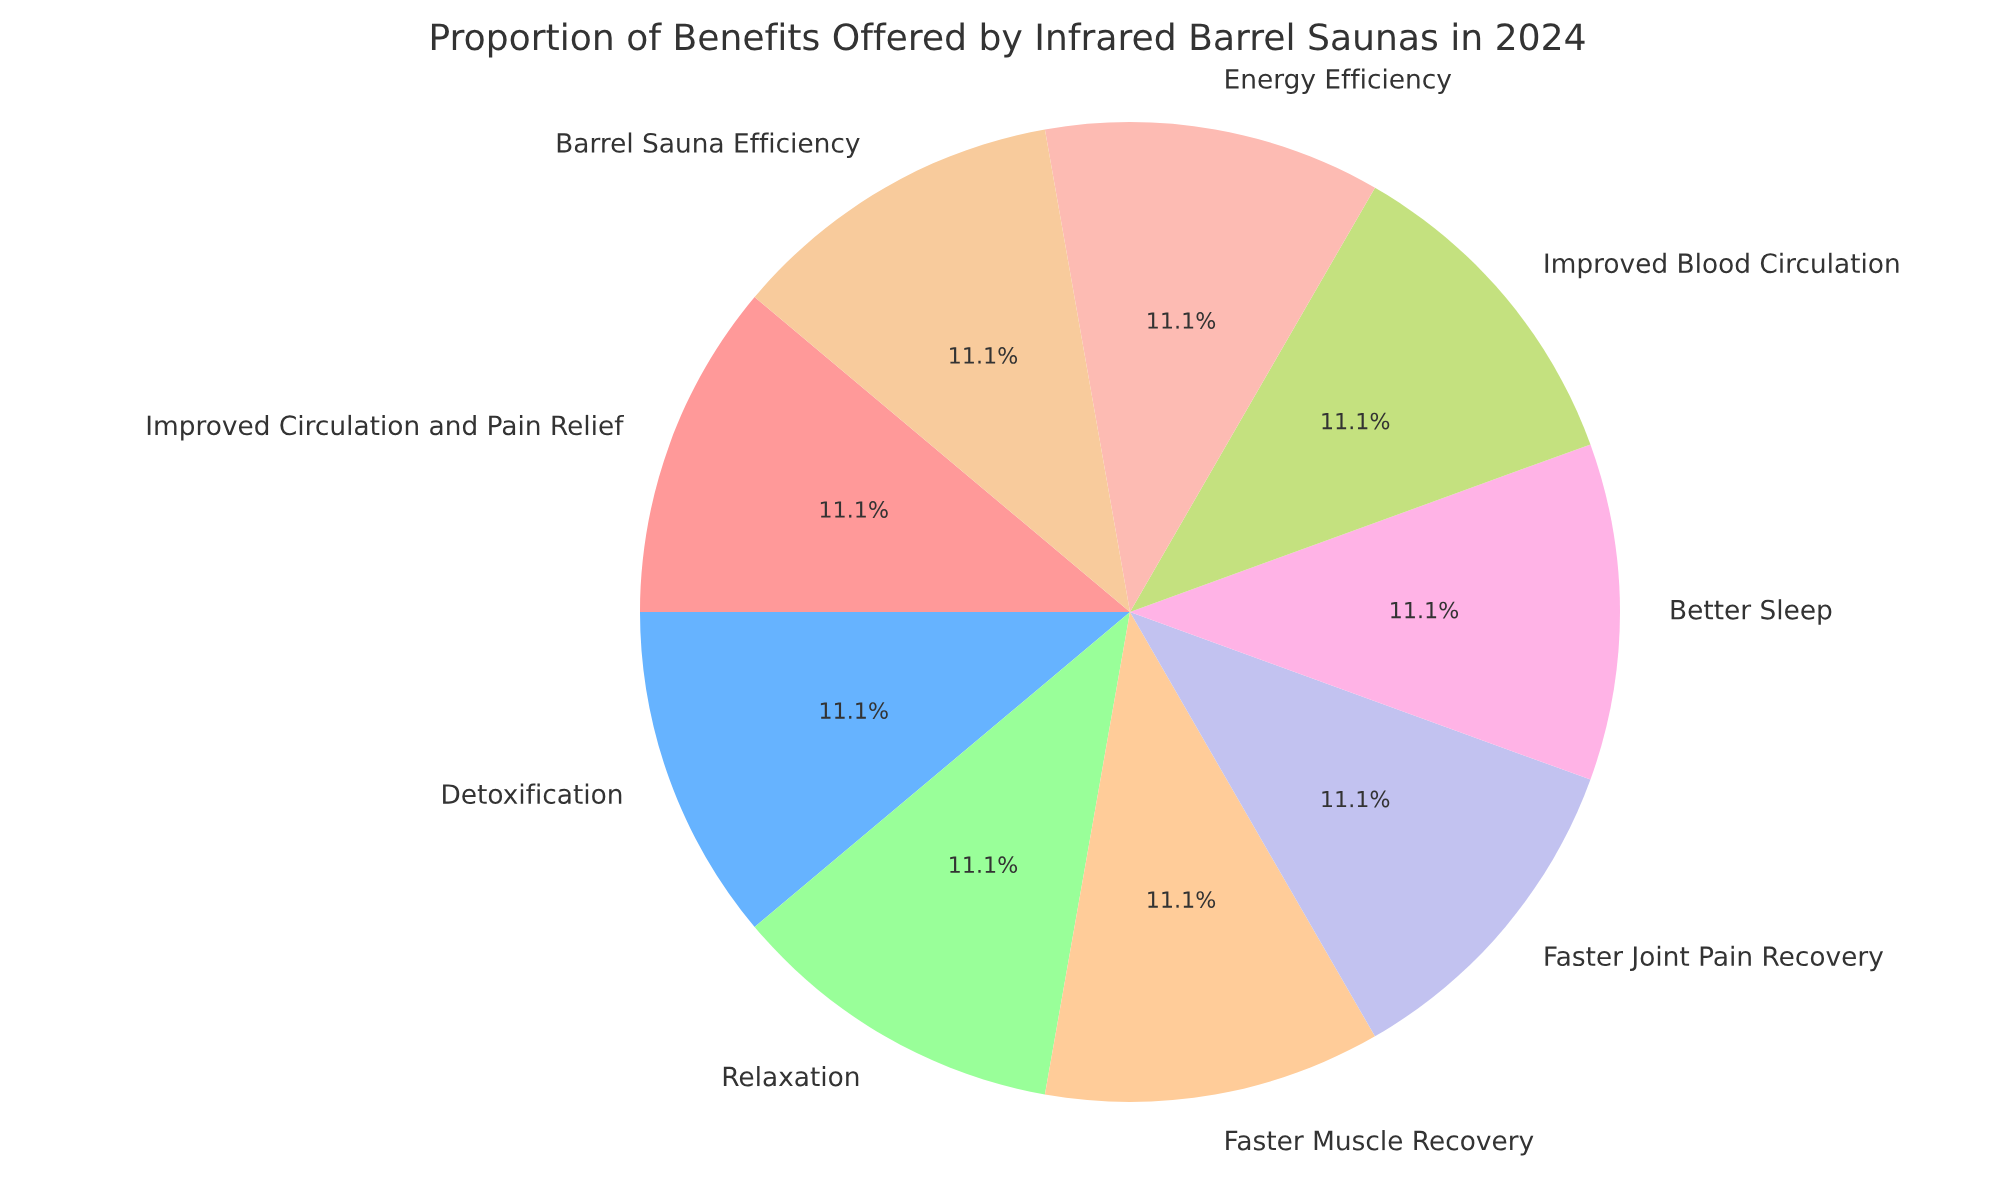 This screenshot has width=2015, height=1178. What do you see at coordinates (1751, 612) in the screenshot?
I see `slice-label: Better Sleep` at bounding box center [1751, 612].